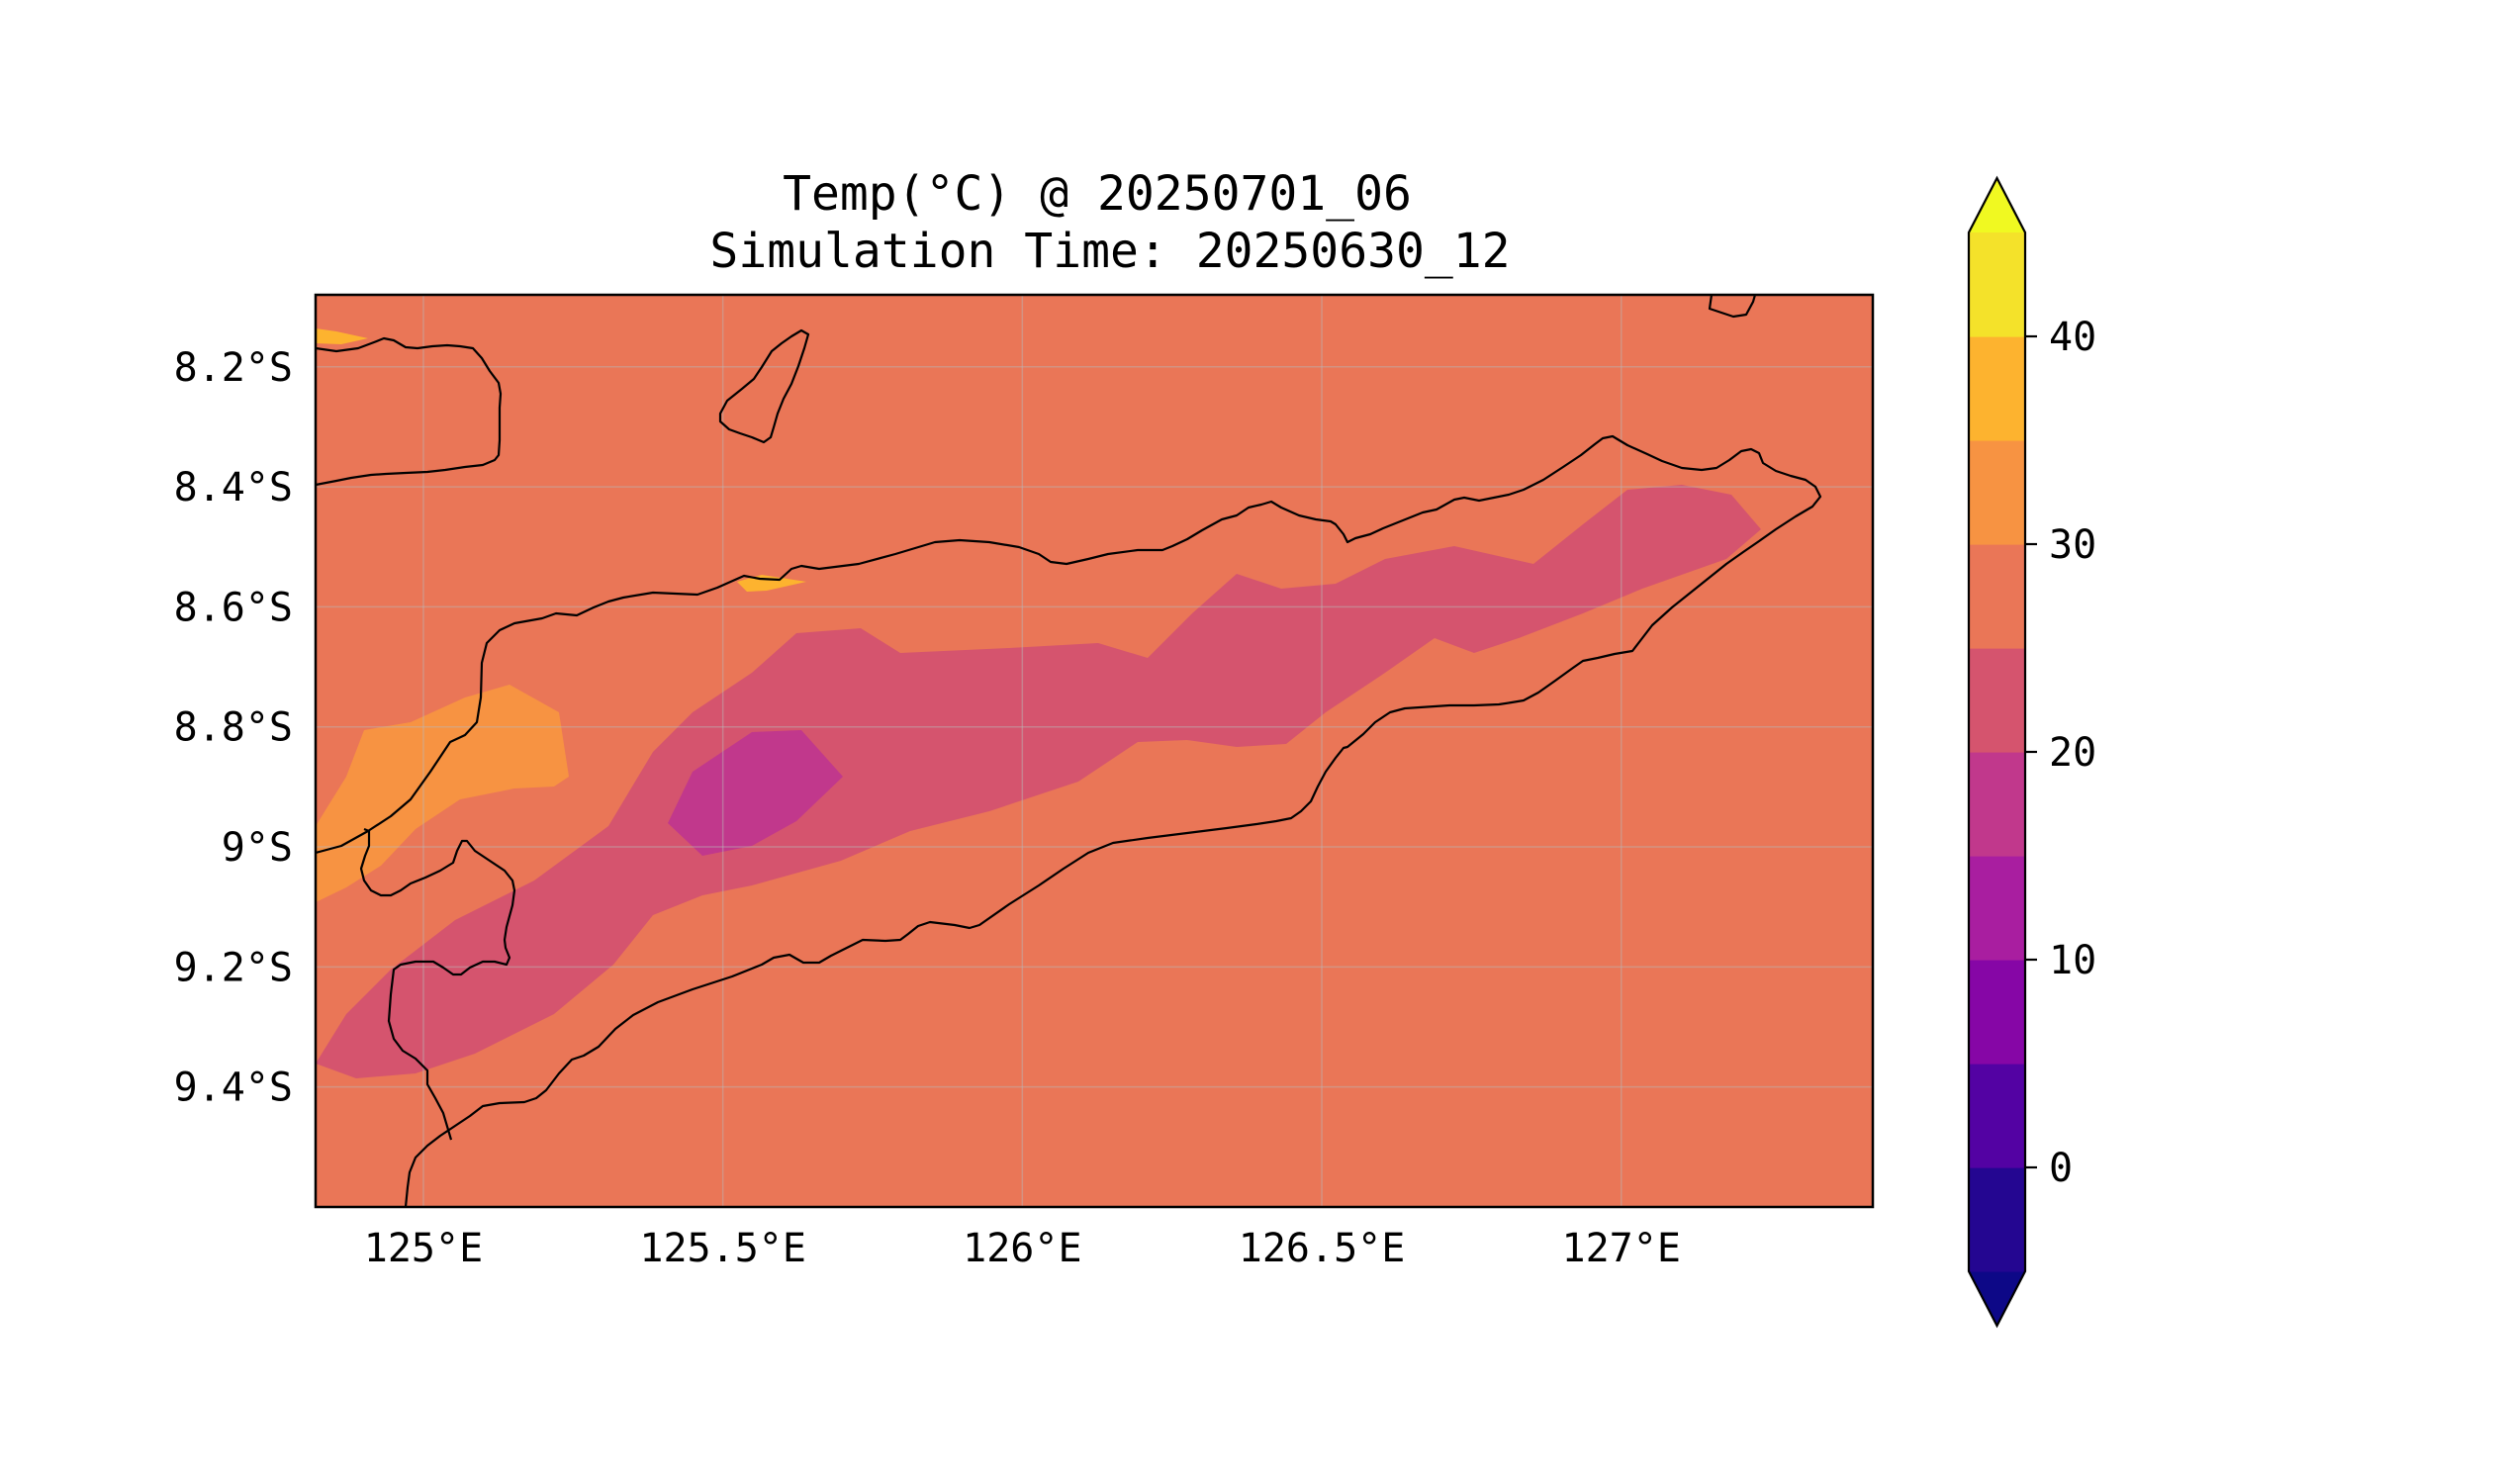  What do you see at coordinates (1621, 1248) in the screenshot?
I see `lon-tick-label: 127°E` at bounding box center [1621, 1248].